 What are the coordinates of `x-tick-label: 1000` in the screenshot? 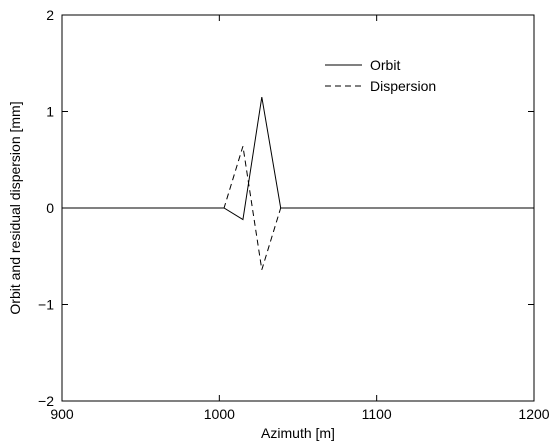 It's located at (219, 414).